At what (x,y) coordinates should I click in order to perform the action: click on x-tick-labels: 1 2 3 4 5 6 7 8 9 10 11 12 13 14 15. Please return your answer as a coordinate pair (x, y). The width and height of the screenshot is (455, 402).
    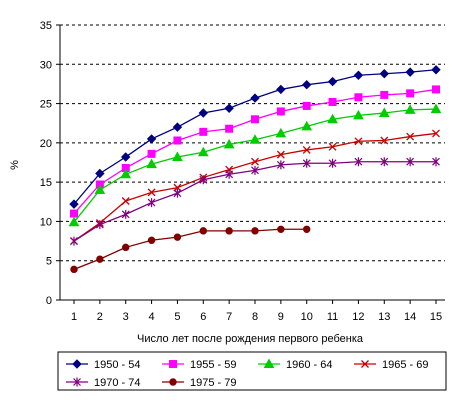
    Looking at the image, I should click on (256, 311).